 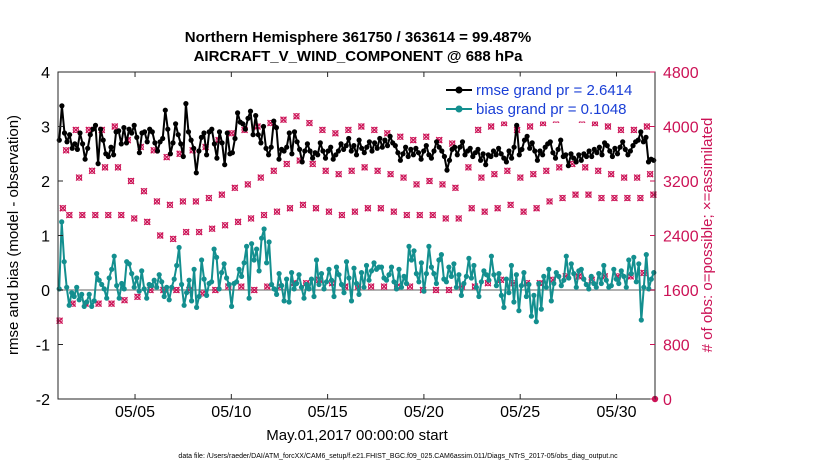 I want to click on x-tick-label: 05/05, so click(x=135, y=412).